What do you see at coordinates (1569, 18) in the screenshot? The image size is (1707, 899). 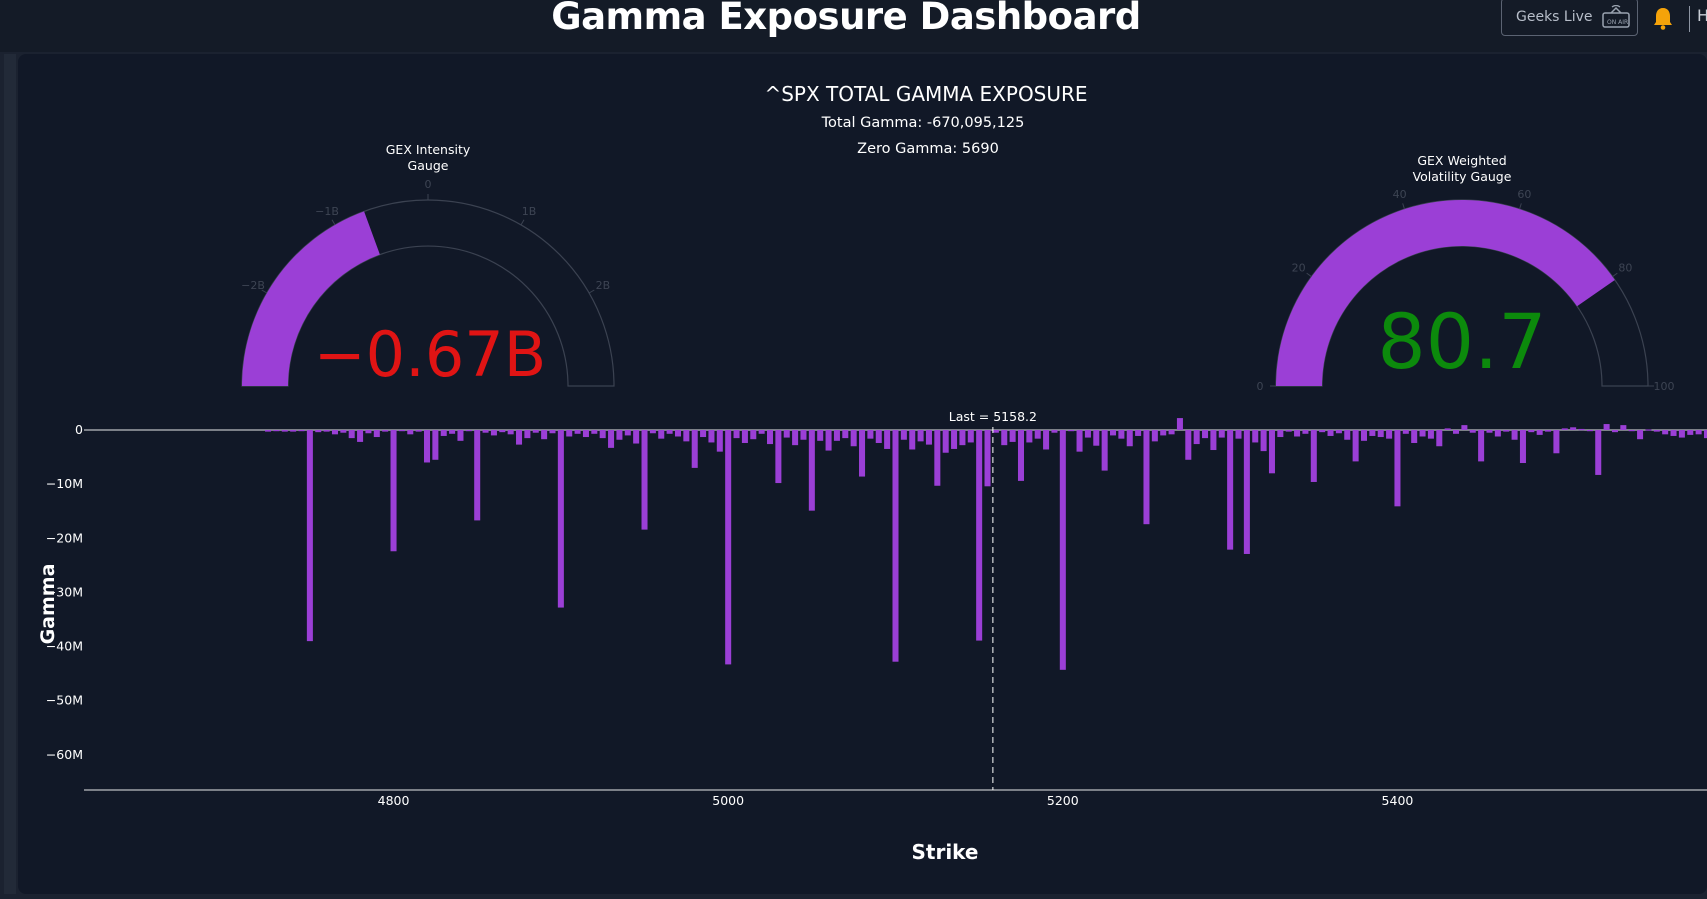 I see `geeks-live-button: Geeks Live ON AIR` at bounding box center [1569, 18].